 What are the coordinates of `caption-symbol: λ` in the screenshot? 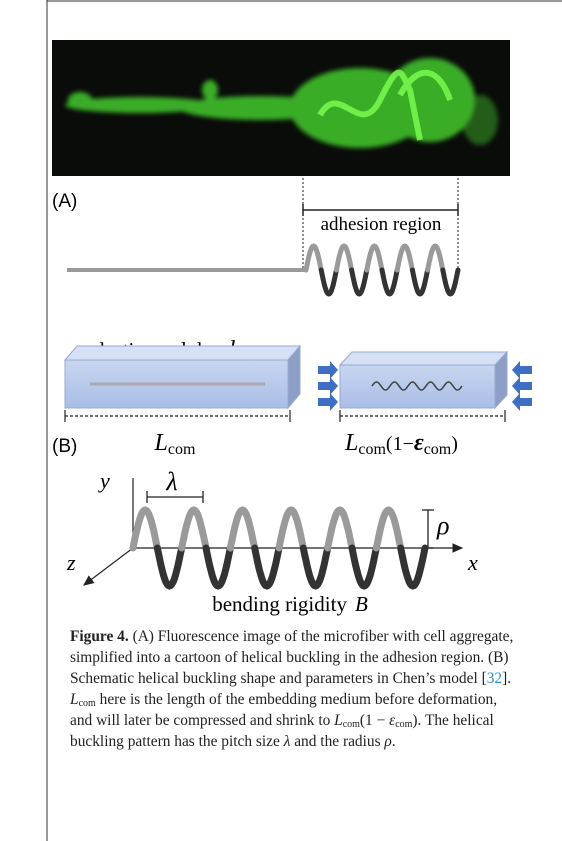 It's located at (287, 741).